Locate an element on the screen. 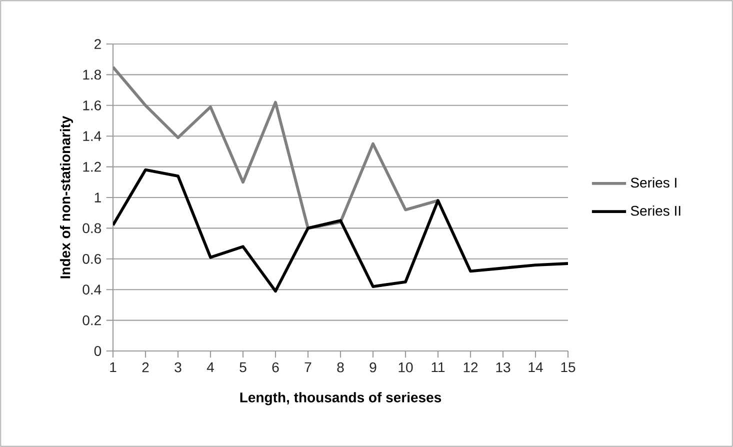  x-tick-label: 12 is located at coordinates (471, 367).